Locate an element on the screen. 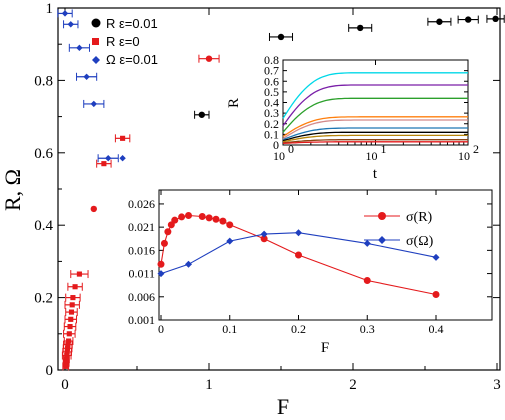 This screenshot has width=505, height=420. inset-bottom-y-tick-label: 0.011 is located at coordinates (141, 274).